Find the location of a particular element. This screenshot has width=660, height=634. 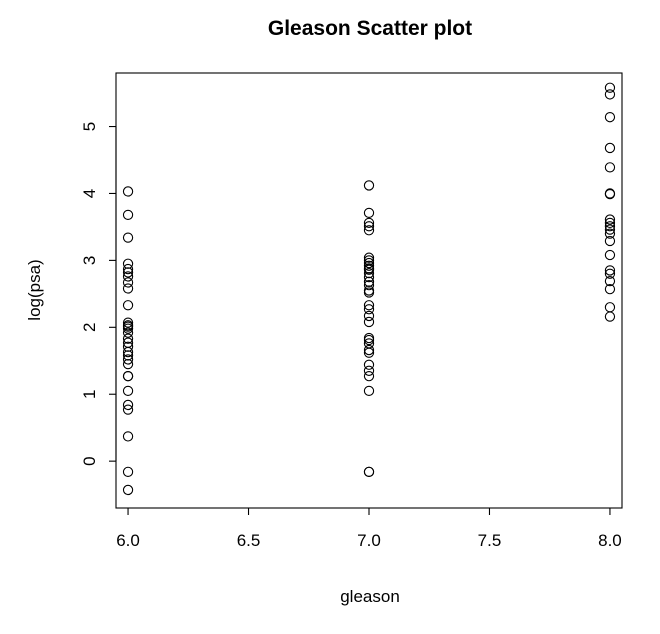

y-axis-label: log(psa) is located at coordinates (34, 289).